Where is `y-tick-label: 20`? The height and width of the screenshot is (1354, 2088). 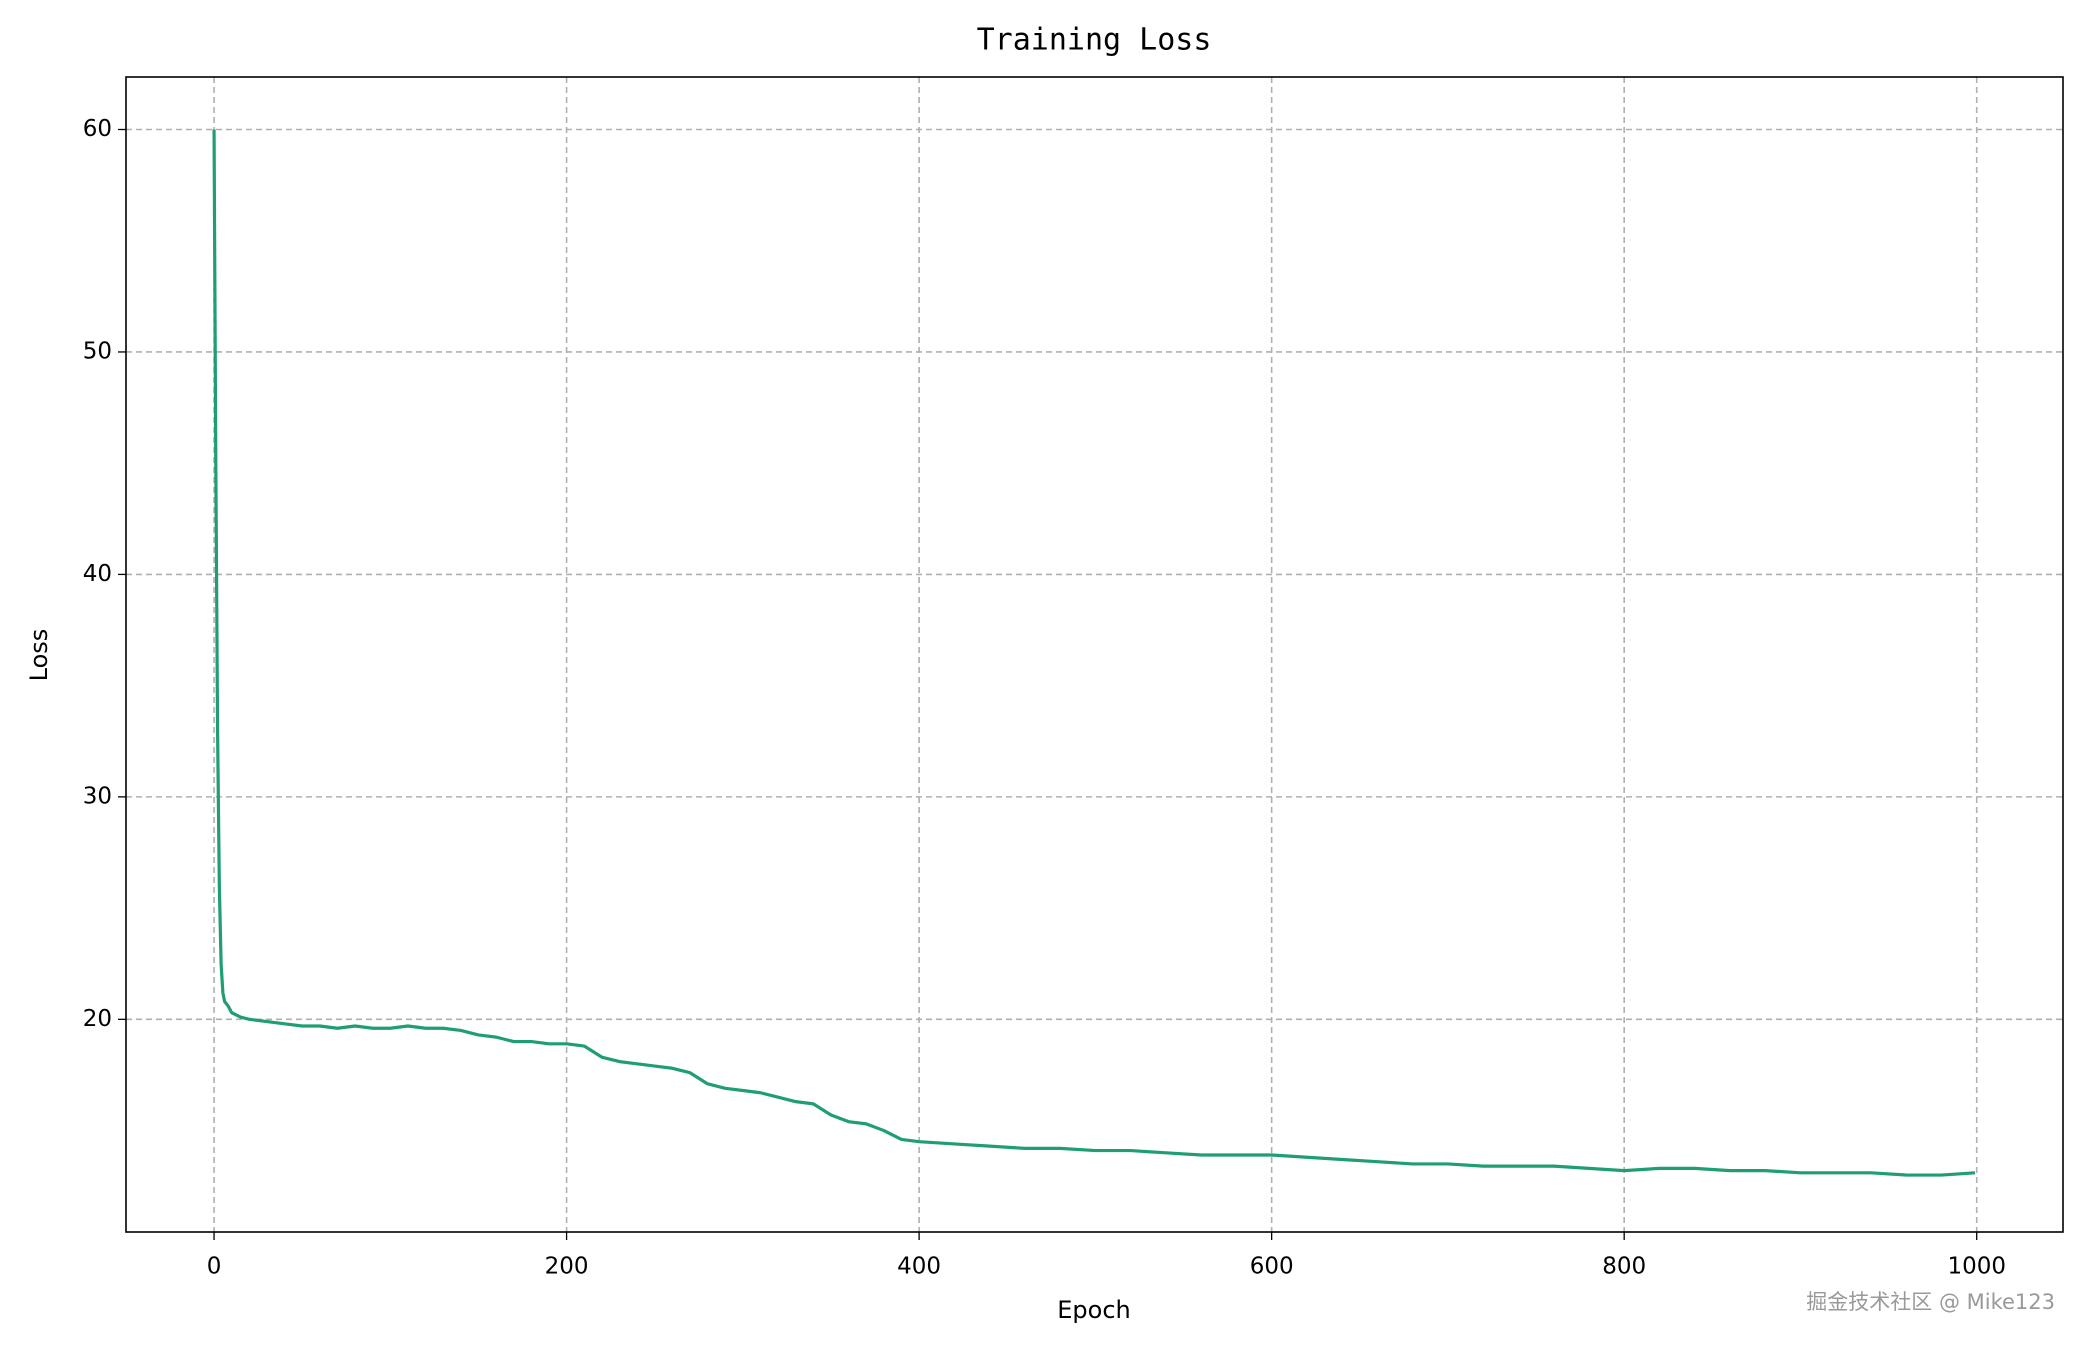
y-tick-label: 20 is located at coordinates (97, 1019).